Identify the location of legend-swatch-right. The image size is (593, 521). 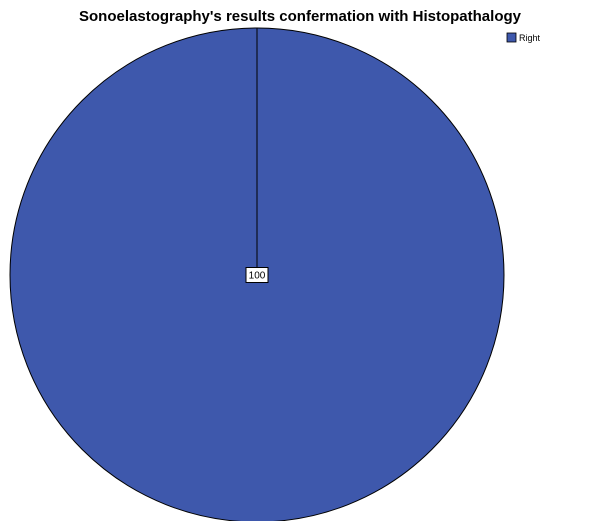
(511, 37).